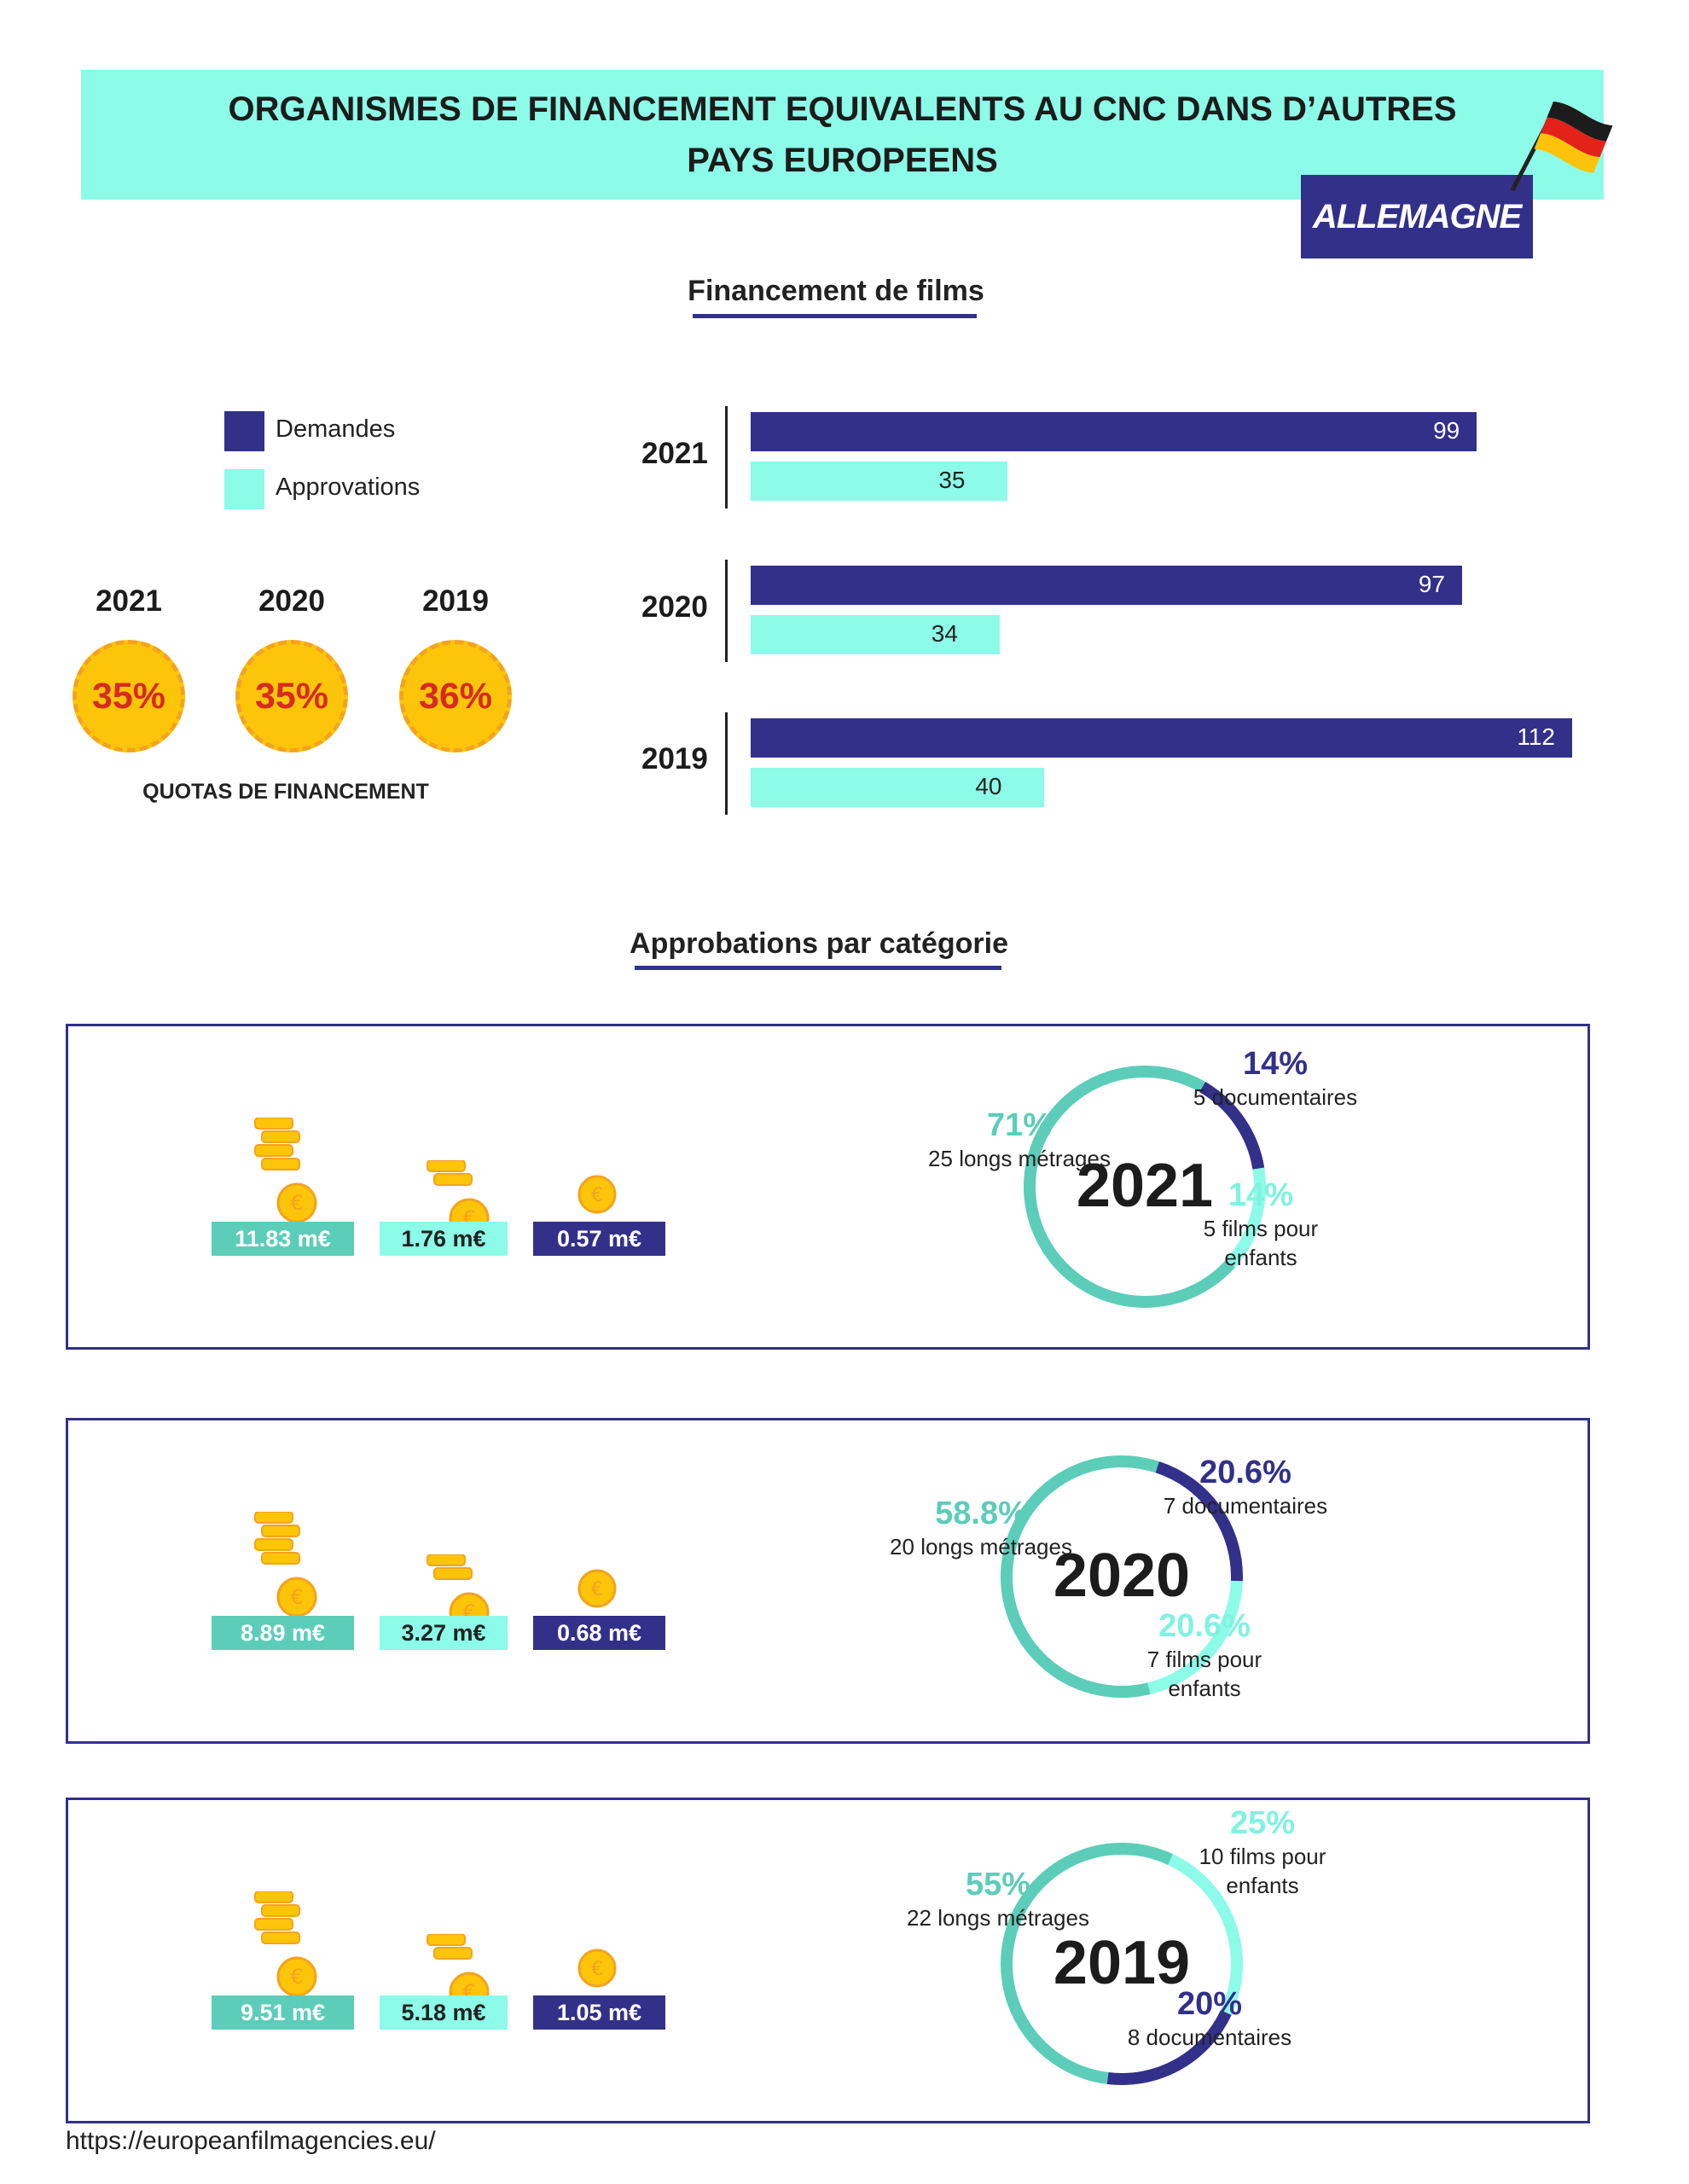 The image size is (1689, 2184). I want to click on legend-label-demandes: Demandes, so click(336, 429).